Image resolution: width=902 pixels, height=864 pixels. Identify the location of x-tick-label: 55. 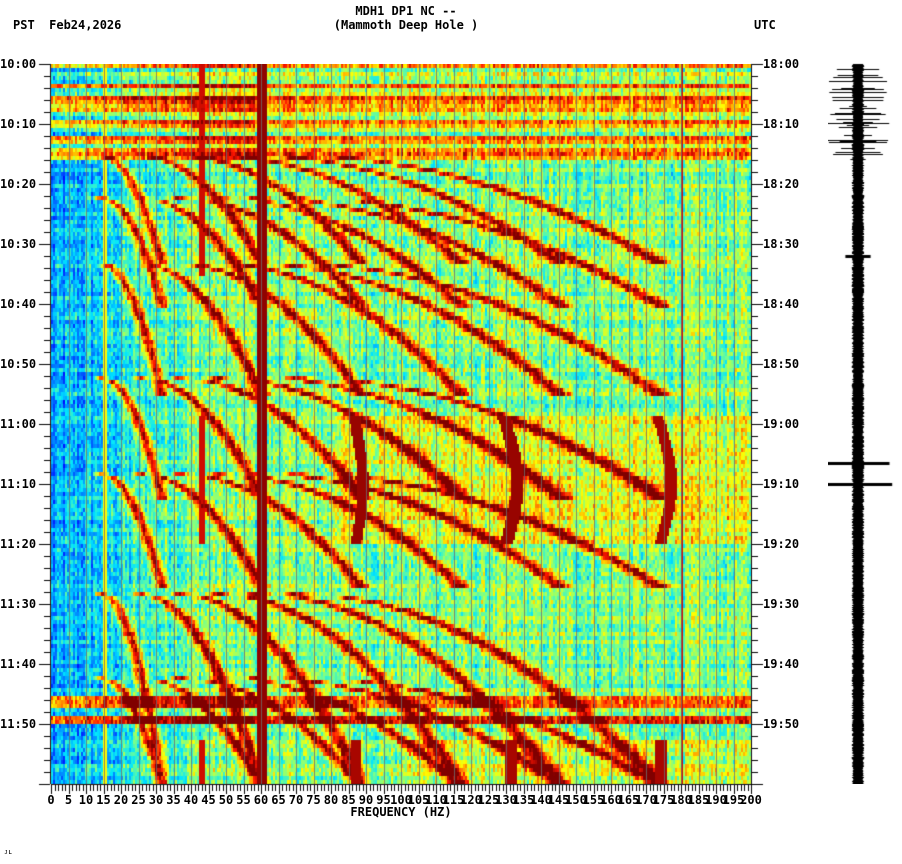
(243, 800).